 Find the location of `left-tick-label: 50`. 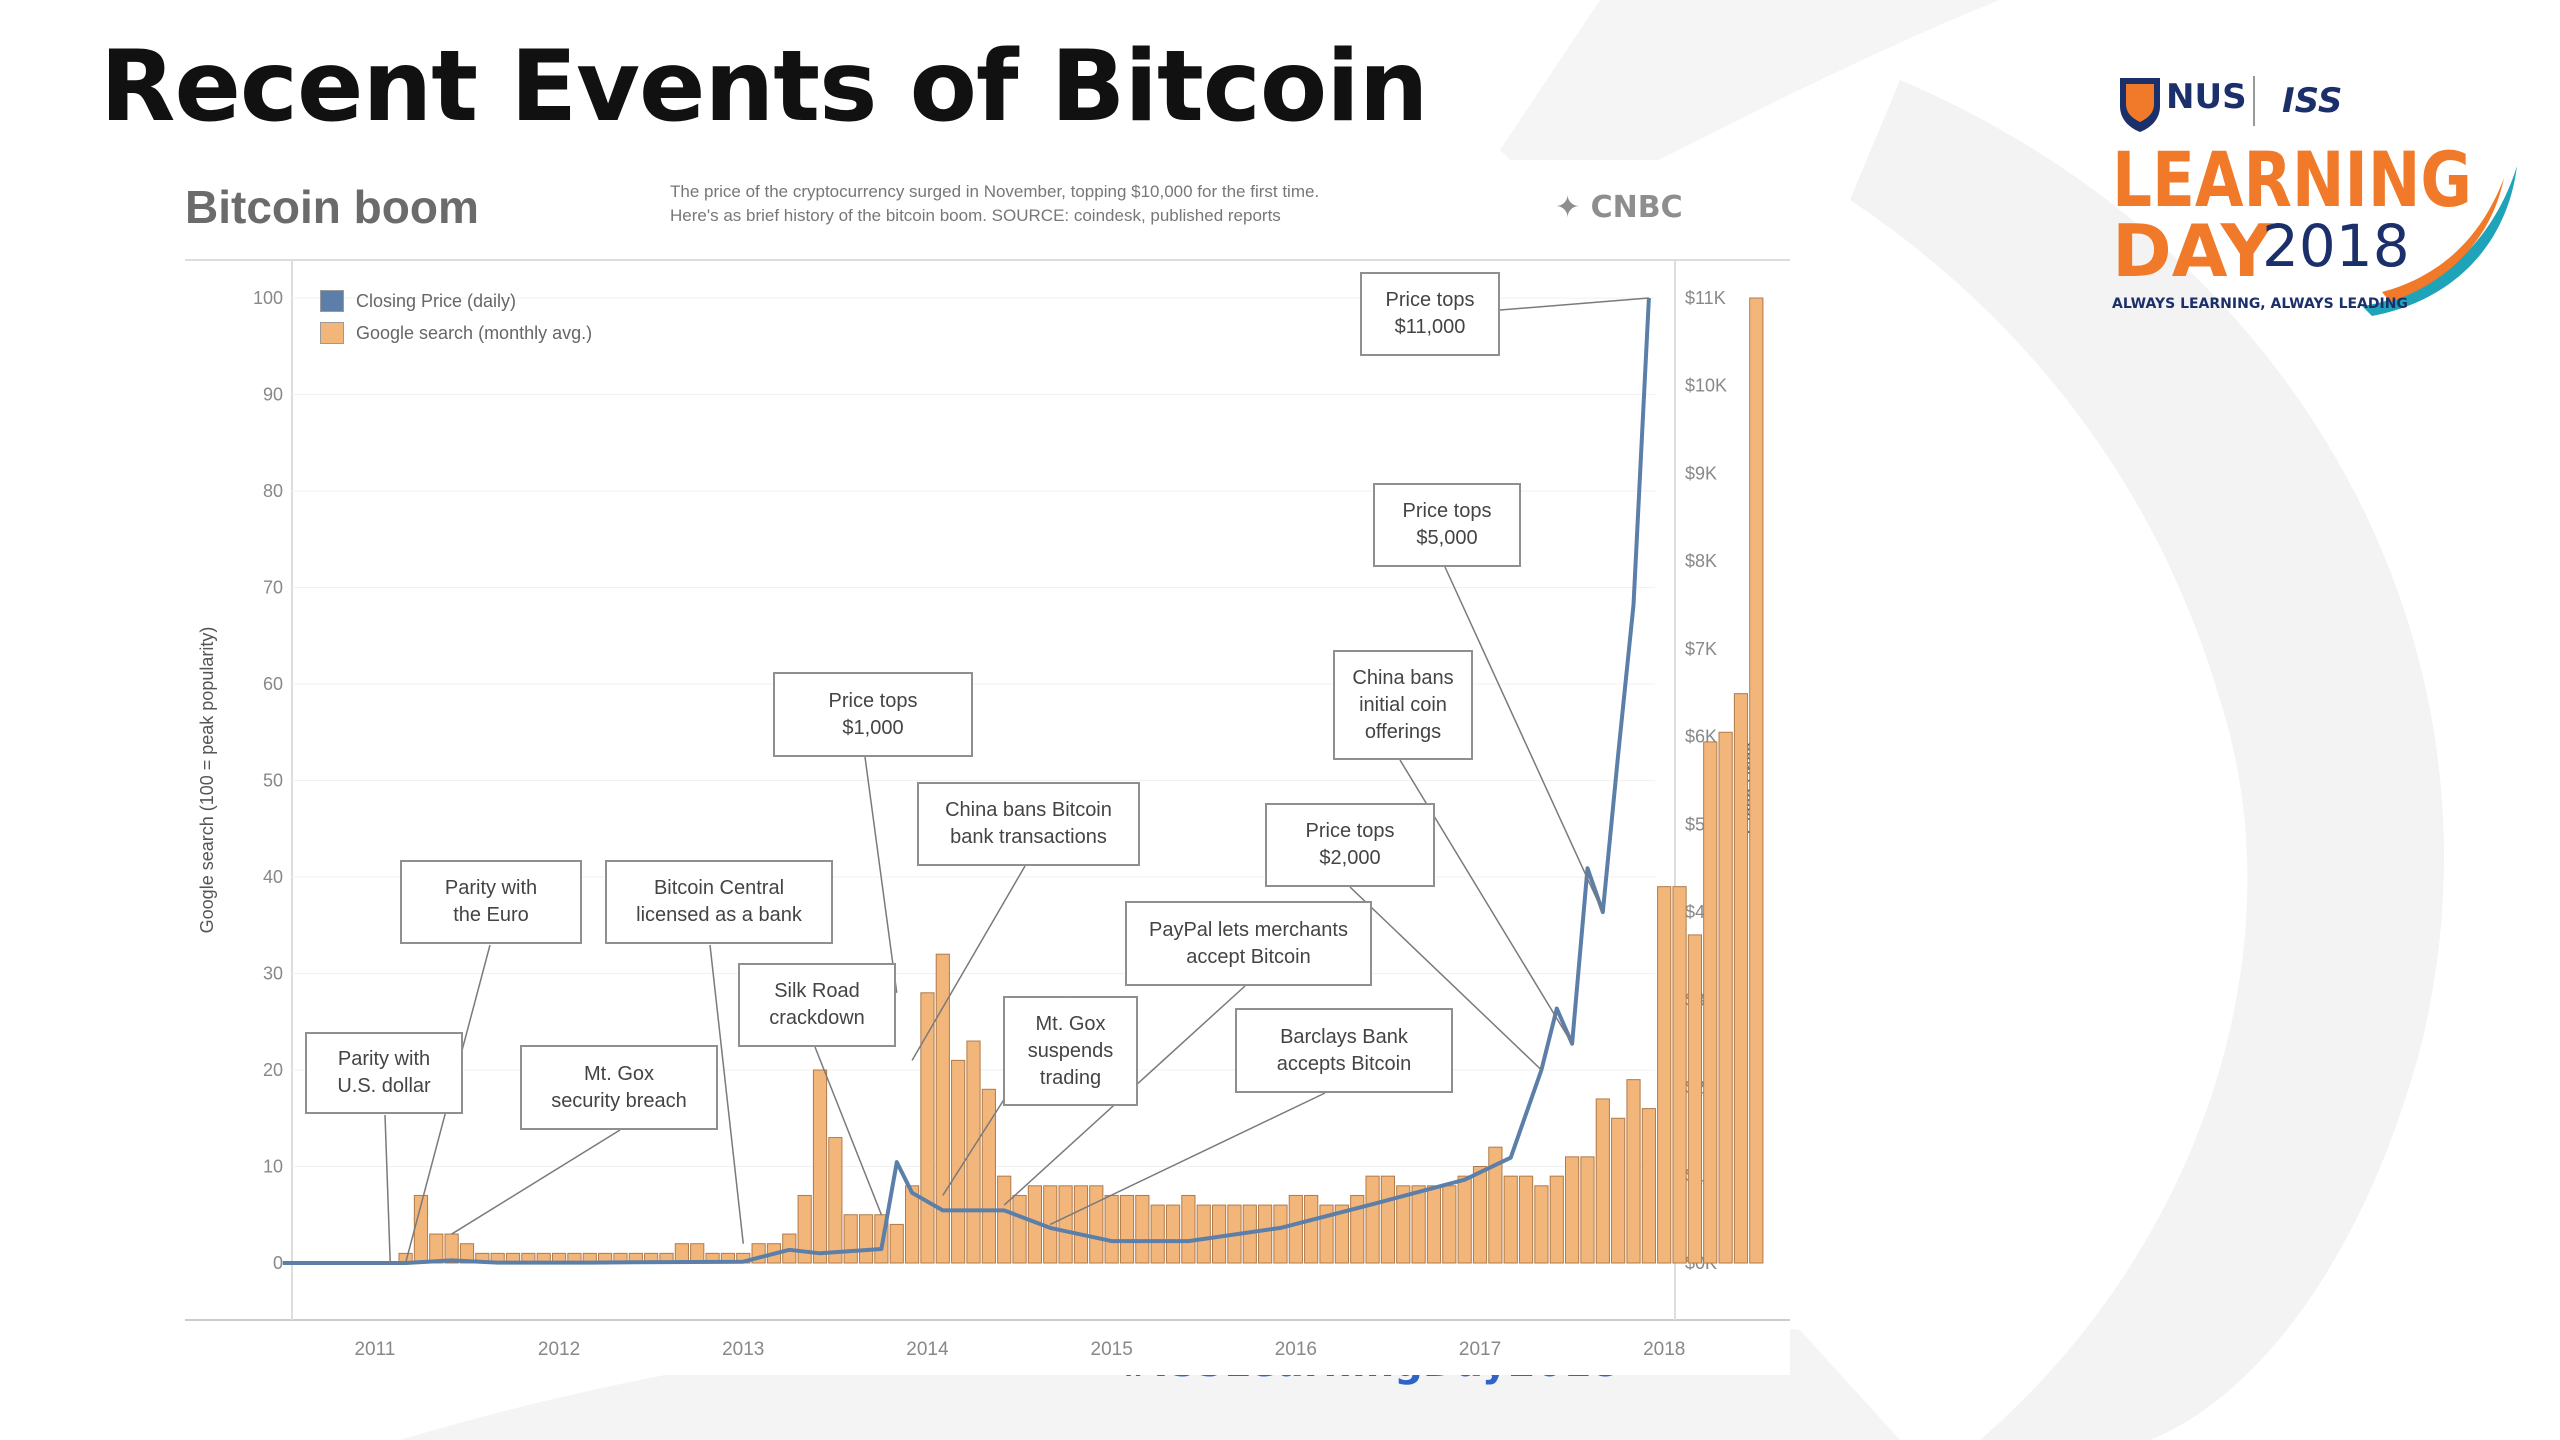

left-tick-label: 50 is located at coordinates (273, 781).